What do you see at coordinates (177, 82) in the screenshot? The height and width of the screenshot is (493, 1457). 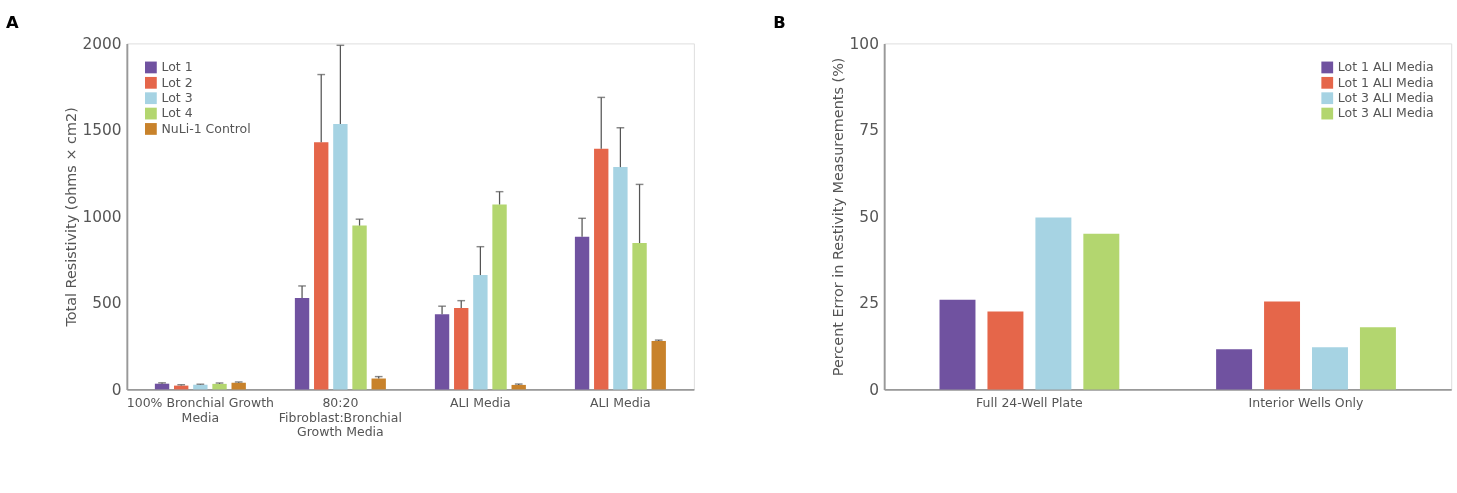 I see `legend-label: Lot 2` at bounding box center [177, 82].